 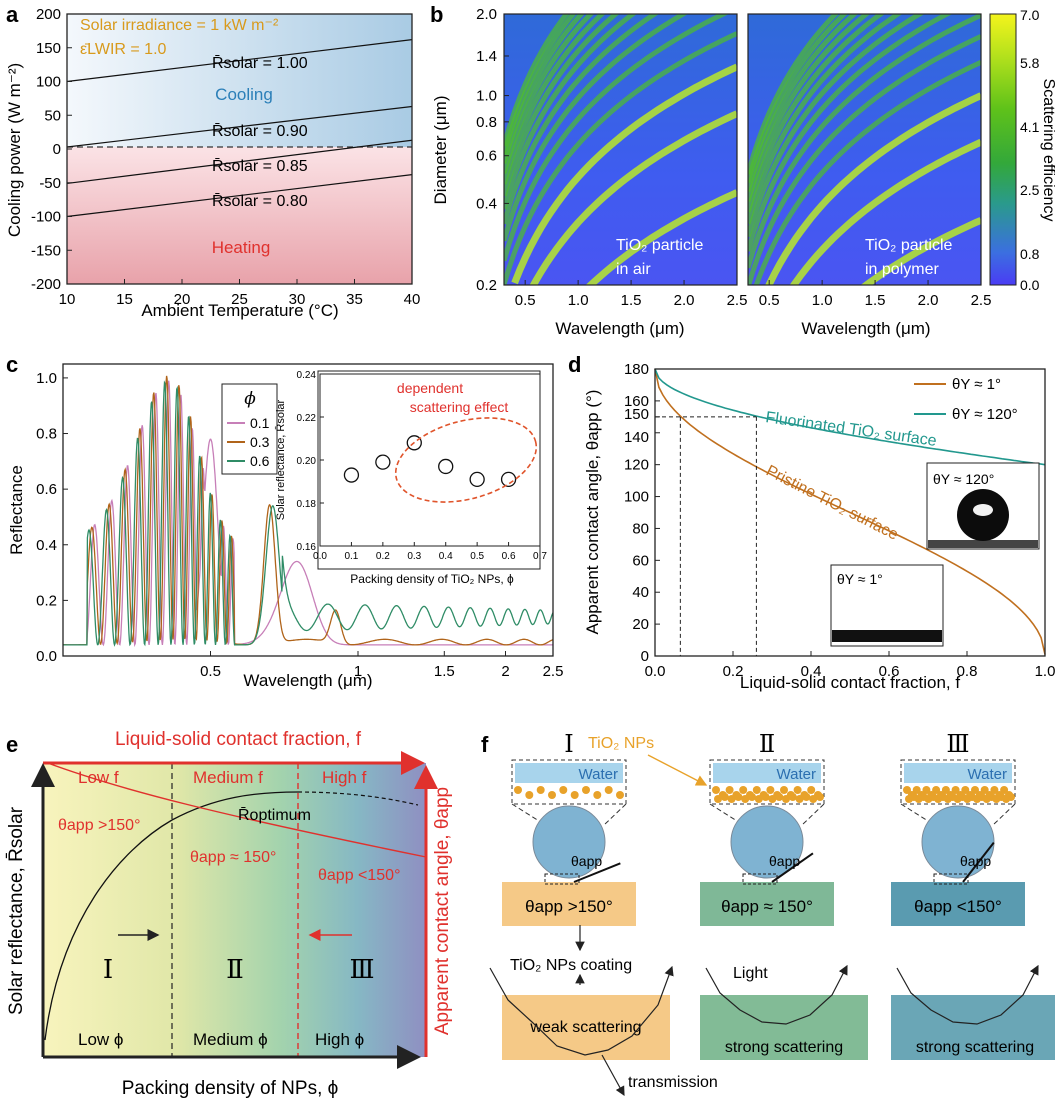 I want to click on r-optimum: R̄optimum, so click(x=274, y=815).